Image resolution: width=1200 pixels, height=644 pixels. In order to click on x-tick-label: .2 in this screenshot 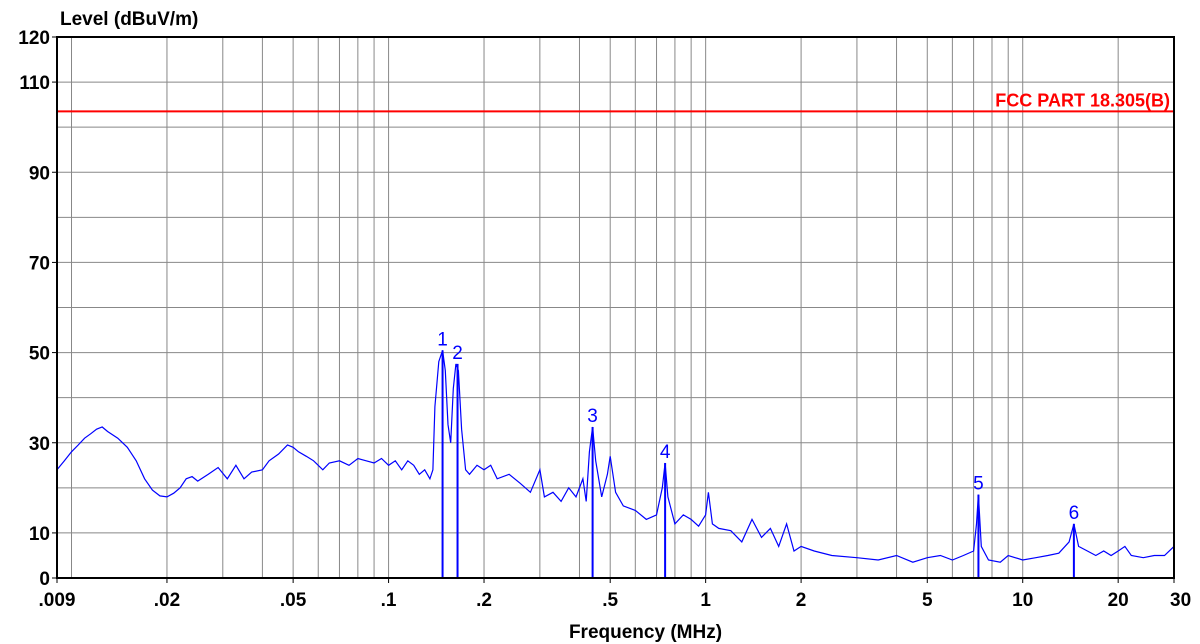, I will do `click(484, 600)`.